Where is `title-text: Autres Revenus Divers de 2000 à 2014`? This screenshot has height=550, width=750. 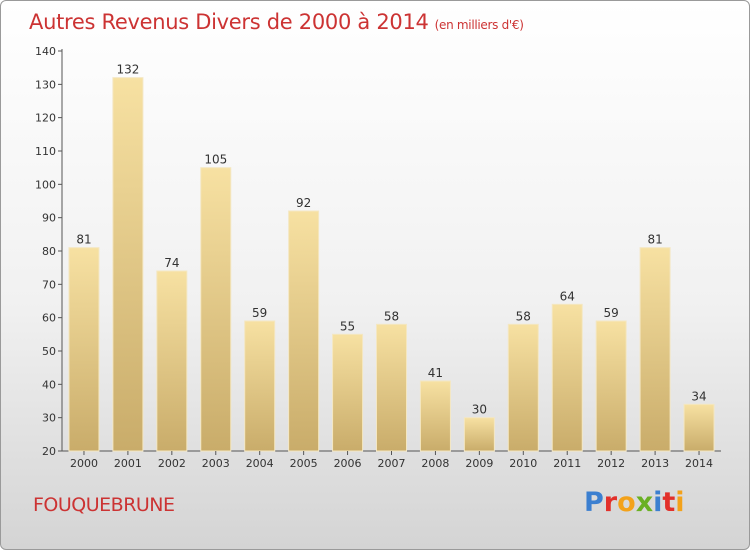
title-text: Autres Revenus Divers de 2000 à 2014 is located at coordinates (229, 22).